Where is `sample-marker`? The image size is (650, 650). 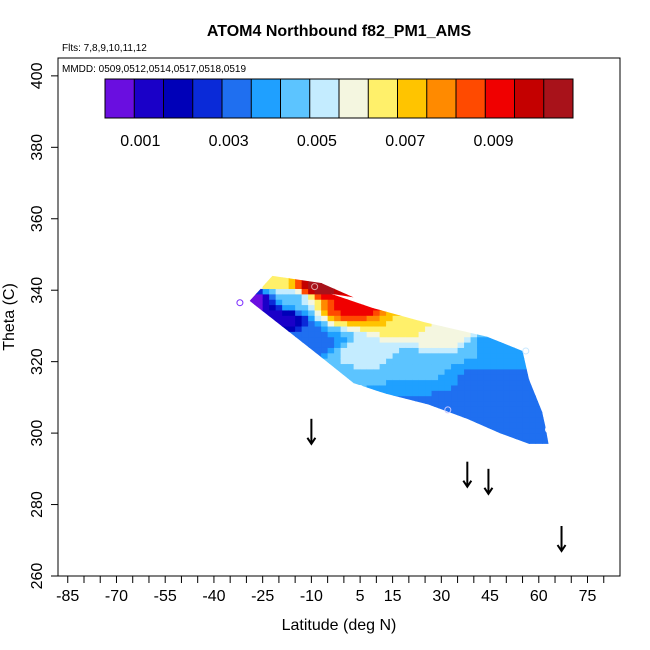 sample-marker is located at coordinates (360, 388).